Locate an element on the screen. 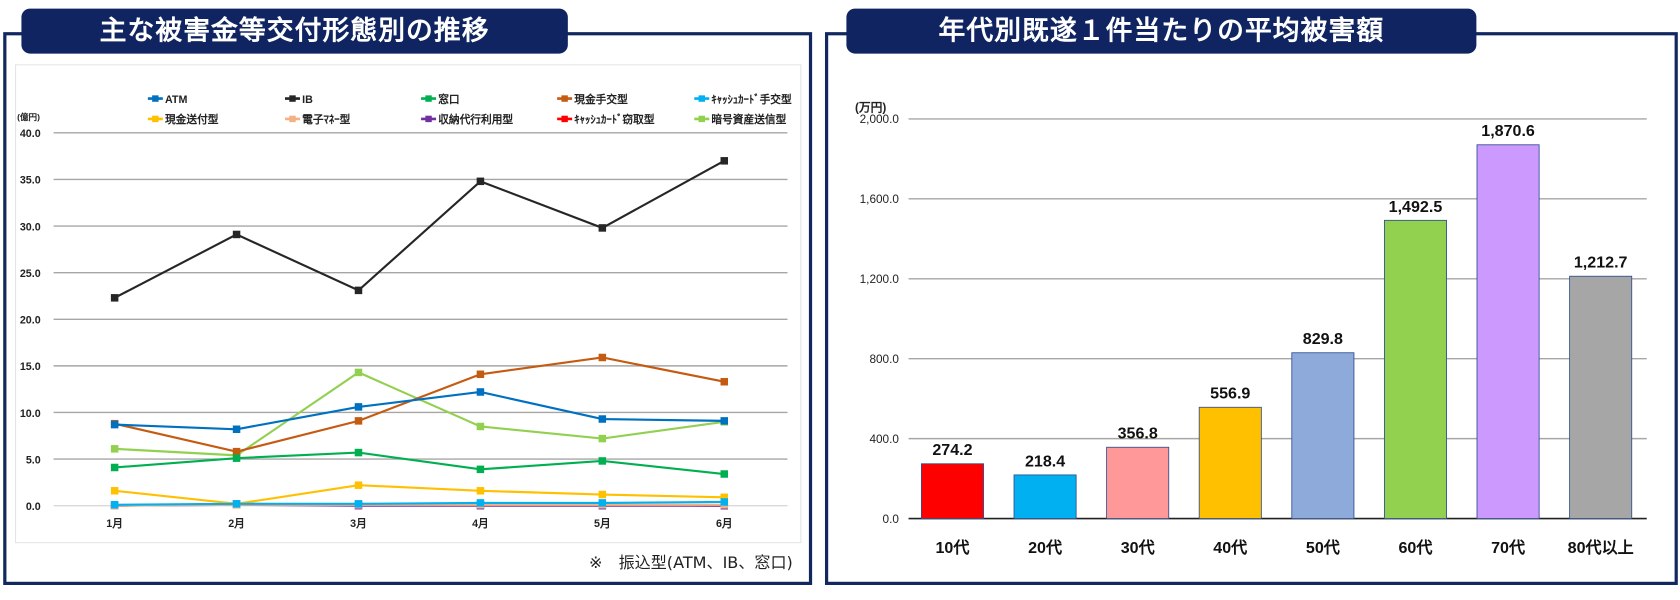 This screenshot has width=1680, height=600. x-tick-label: 20代 is located at coordinates (1045, 547).